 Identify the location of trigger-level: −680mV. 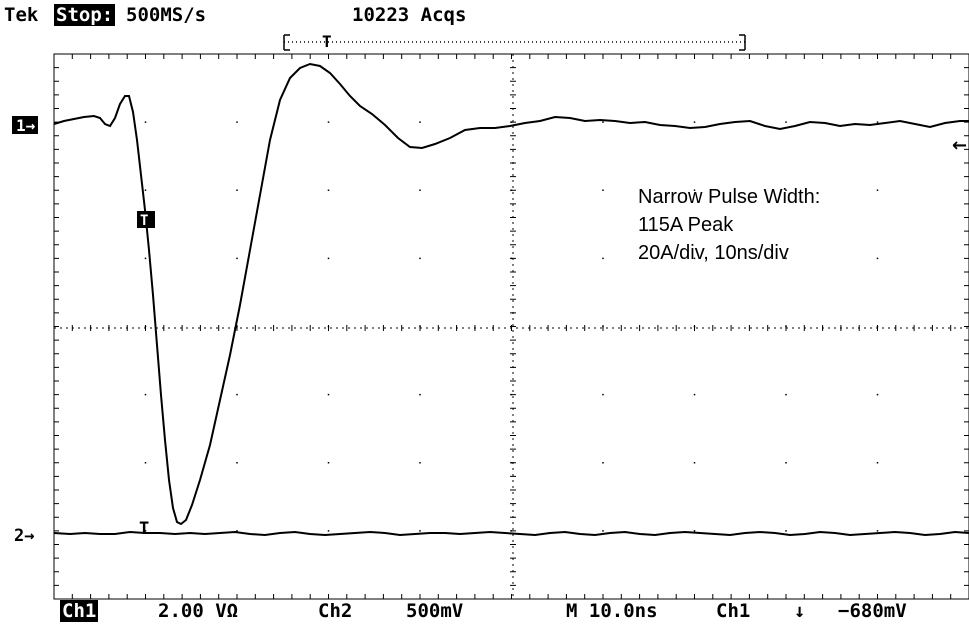
(872, 611).